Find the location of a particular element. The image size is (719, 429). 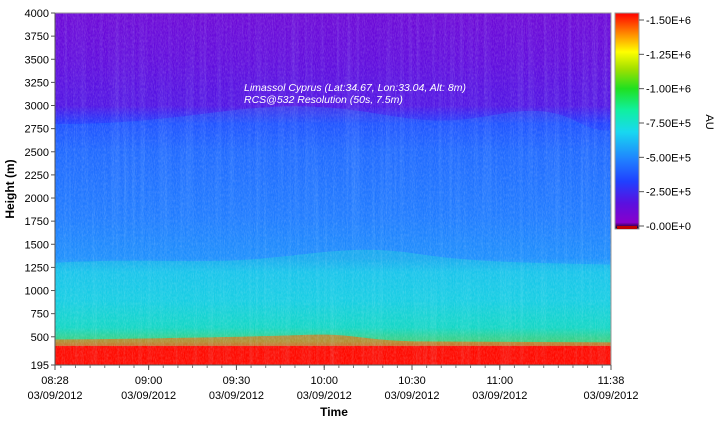

colorbar-tick-label: -7.50E+5 is located at coordinates (668, 124).